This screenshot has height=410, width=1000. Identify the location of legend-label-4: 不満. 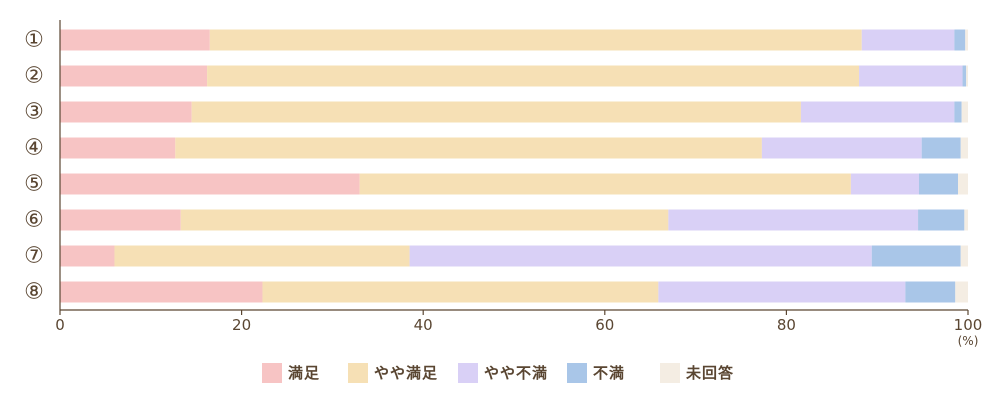
(609, 373).